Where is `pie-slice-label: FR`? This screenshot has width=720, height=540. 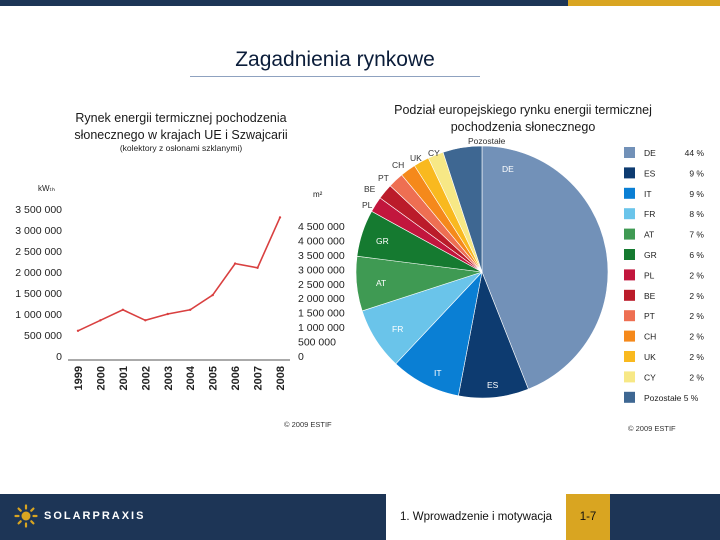
pie-slice-label: FR is located at coordinates (397, 329).